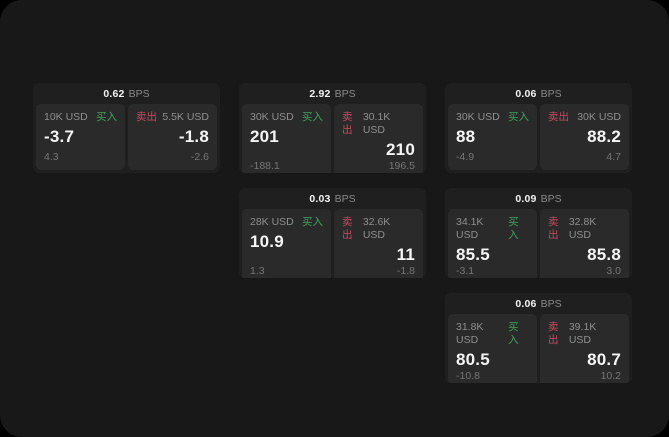 This screenshot has width=669, height=437. What do you see at coordinates (473, 359) in the screenshot?
I see `buy-quote-value: 80.5` at bounding box center [473, 359].